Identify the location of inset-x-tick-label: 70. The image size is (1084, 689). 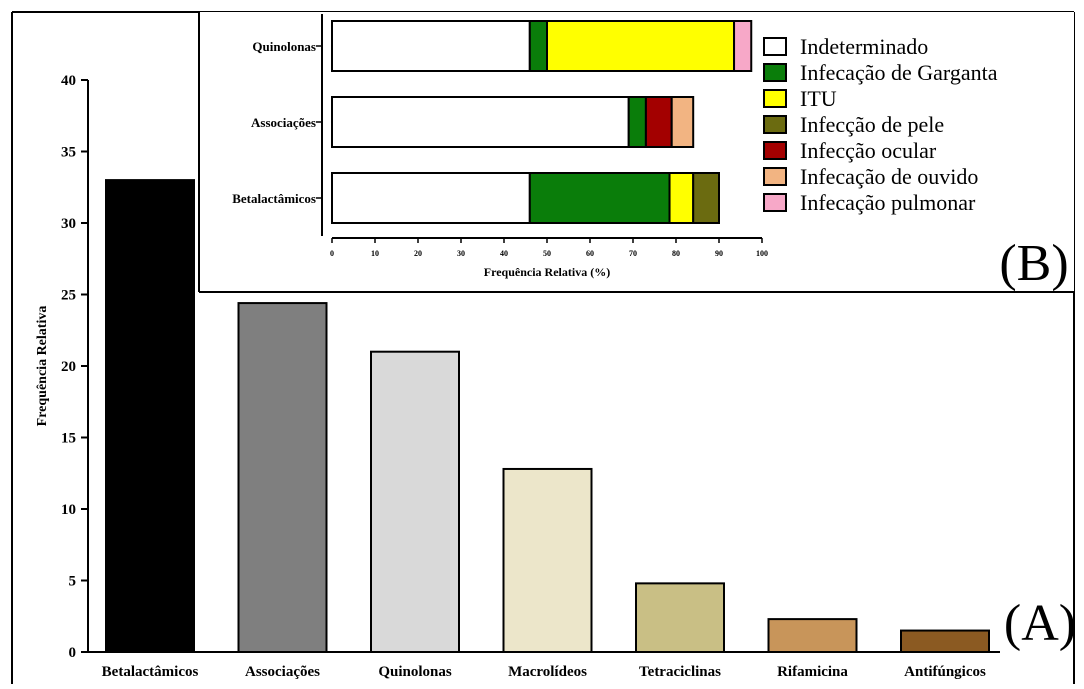
(633, 253).